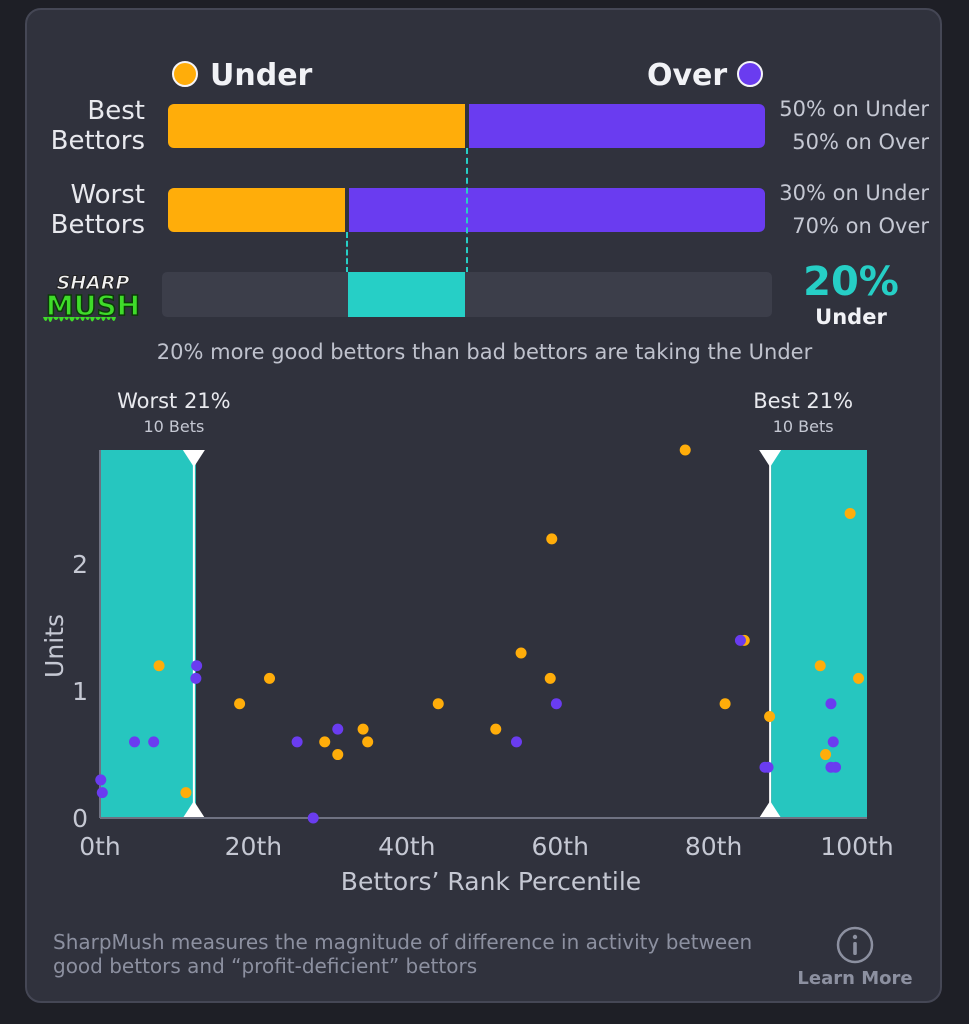 Image resolution: width=969 pixels, height=1024 pixels. I want to click on x-axis-label: Bettors’ Rank Percentile, so click(491, 881).